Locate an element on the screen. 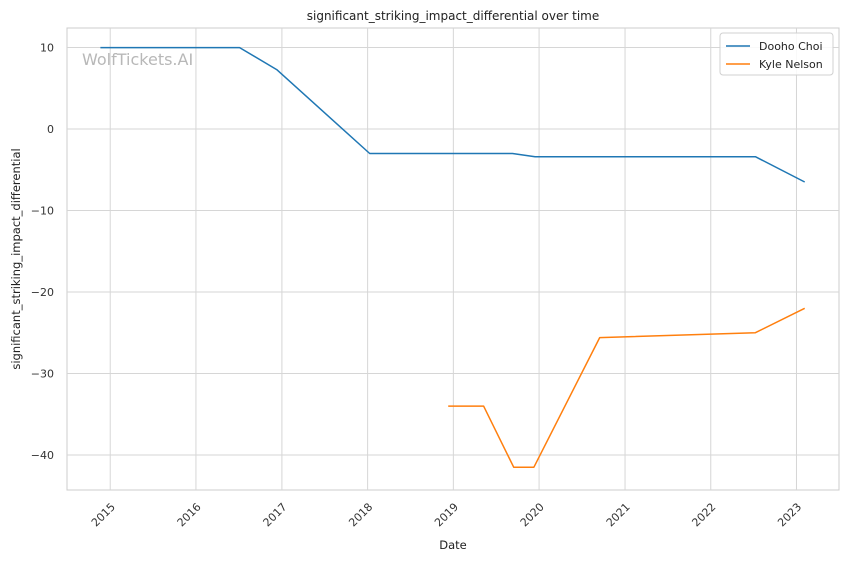  y-tick-label: −10 is located at coordinates (42, 211).